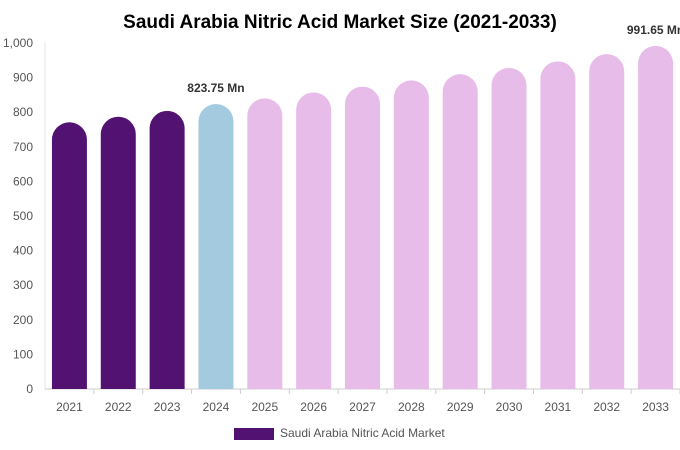 The image size is (680, 450). What do you see at coordinates (264, 407) in the screenshot?
I see `x-tick-label: 2025` at bounding box center [264, 407].